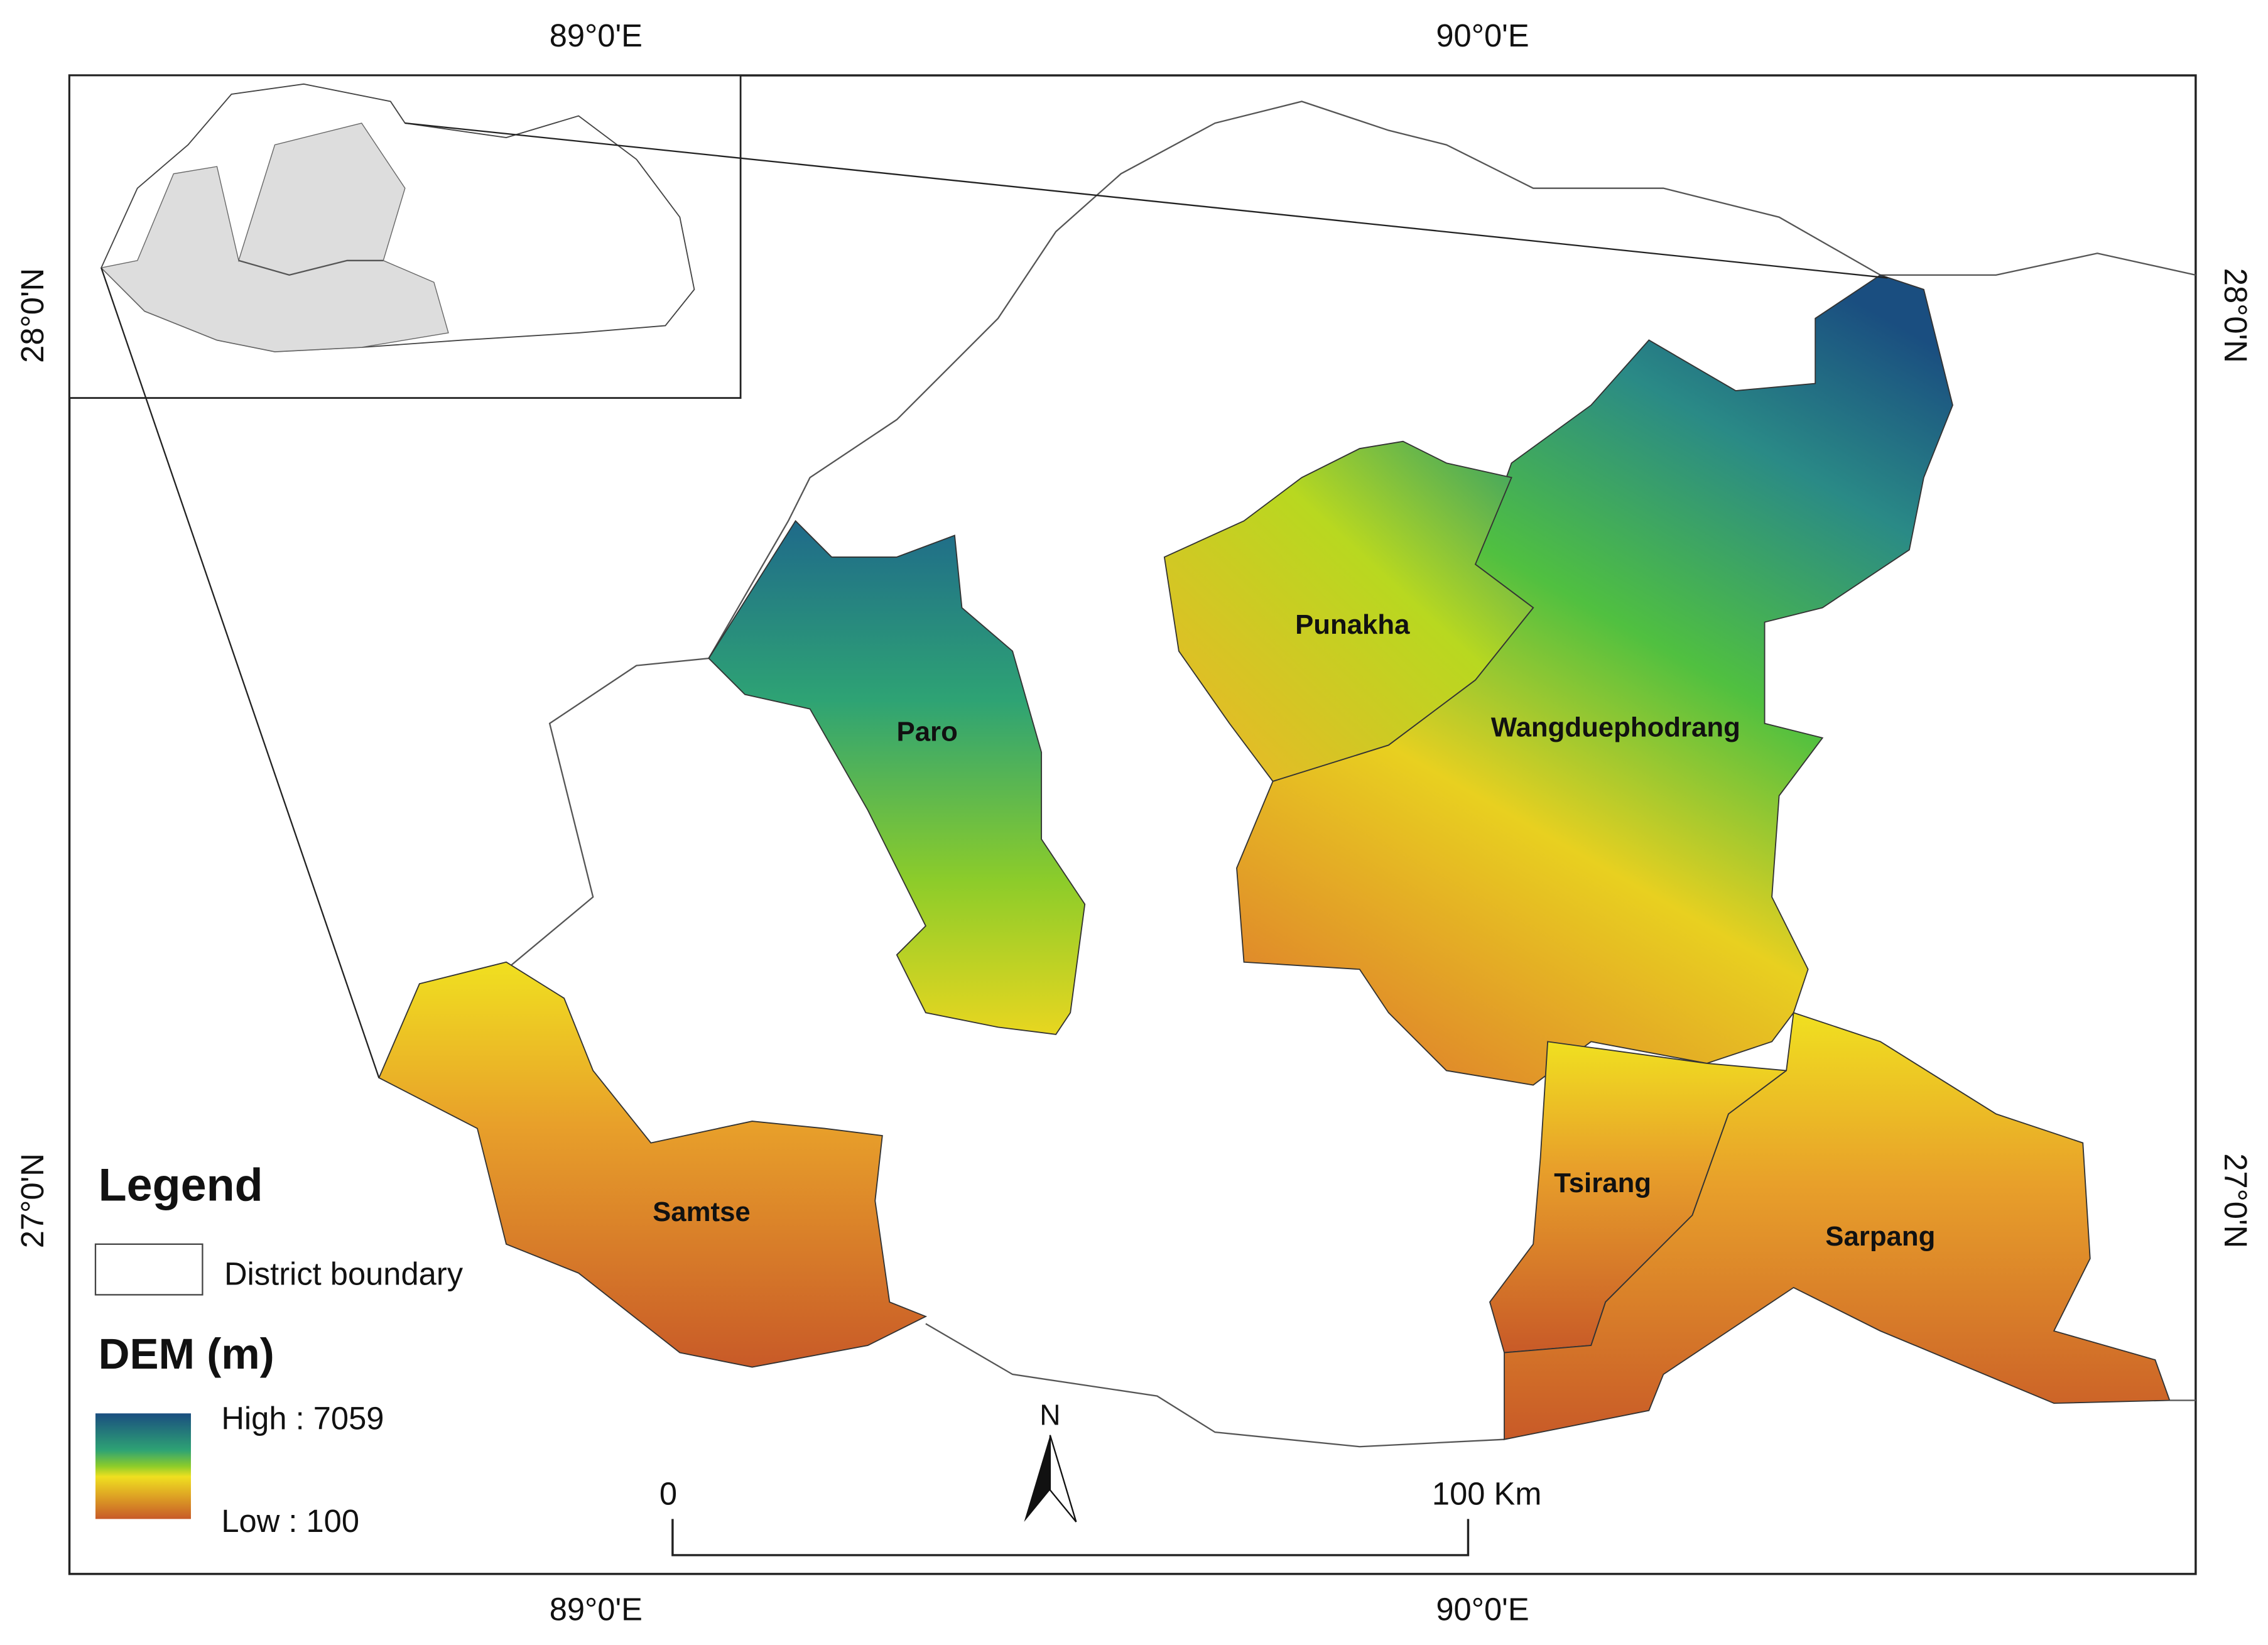  Describe the element at coordinates (1215, 1385) in the screenshot. I see `country-boundary-south` at that location.